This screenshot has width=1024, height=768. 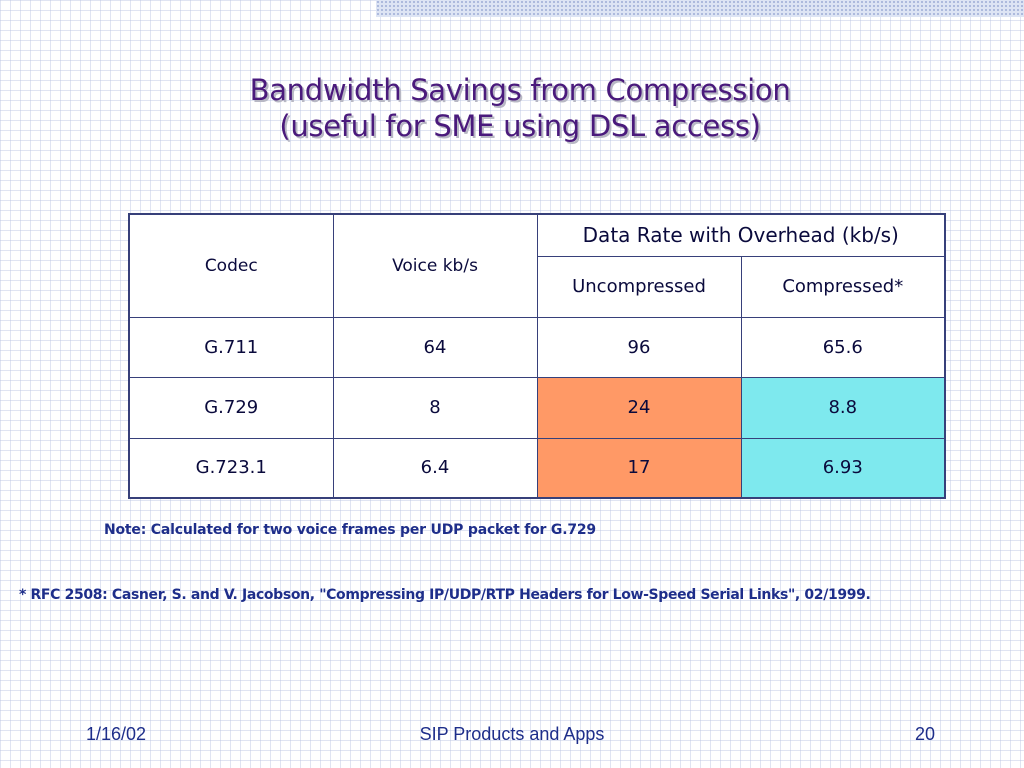 What do you see at coordinates (435, 468) in the screenshot?
I see `cell-voice: 6.4` at bounding box center [435, 468].